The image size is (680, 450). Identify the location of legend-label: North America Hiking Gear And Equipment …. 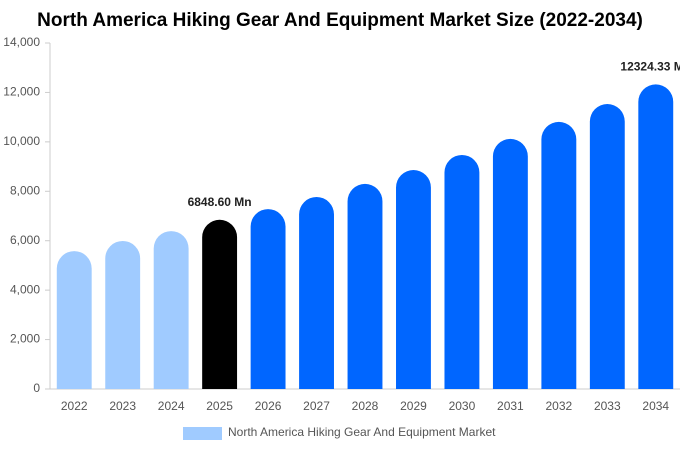
(362, 432).